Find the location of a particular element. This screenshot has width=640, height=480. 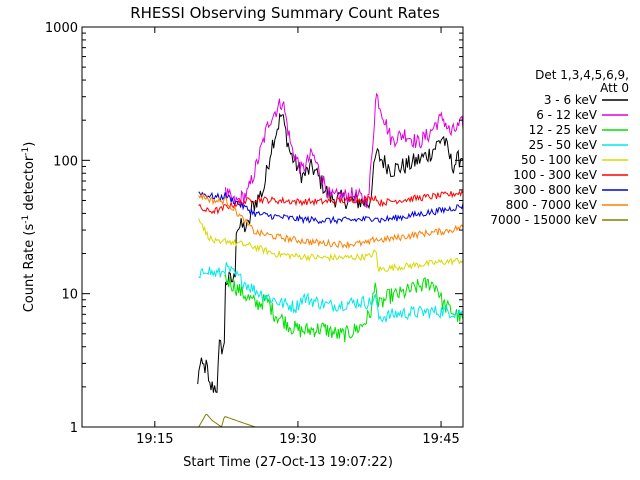

legend-entry-label: 100 - 300 keV is located at coordinates (555, 175).